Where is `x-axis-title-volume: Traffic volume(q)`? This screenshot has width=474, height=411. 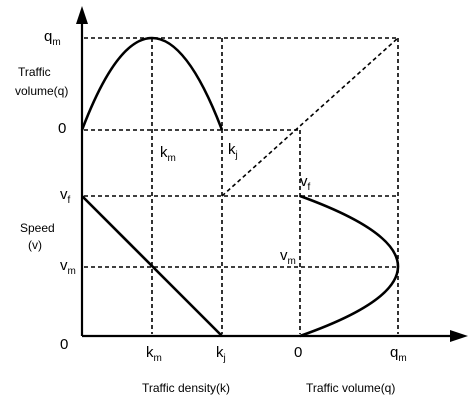 x-axis-title-volume: Traffic volume(q) is located at coordinates (350, 388).